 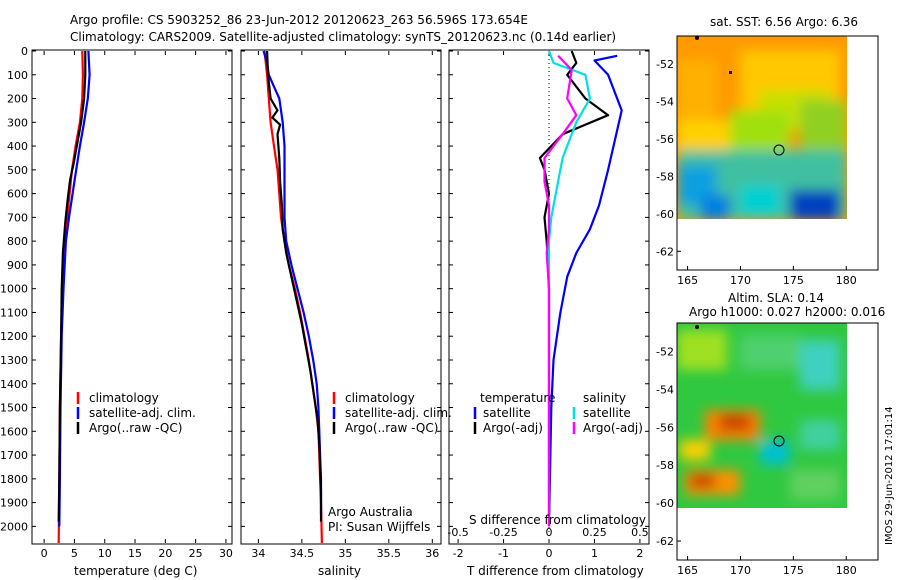 I want to click on ytick-label: 1900, so click(x=14, y=503).